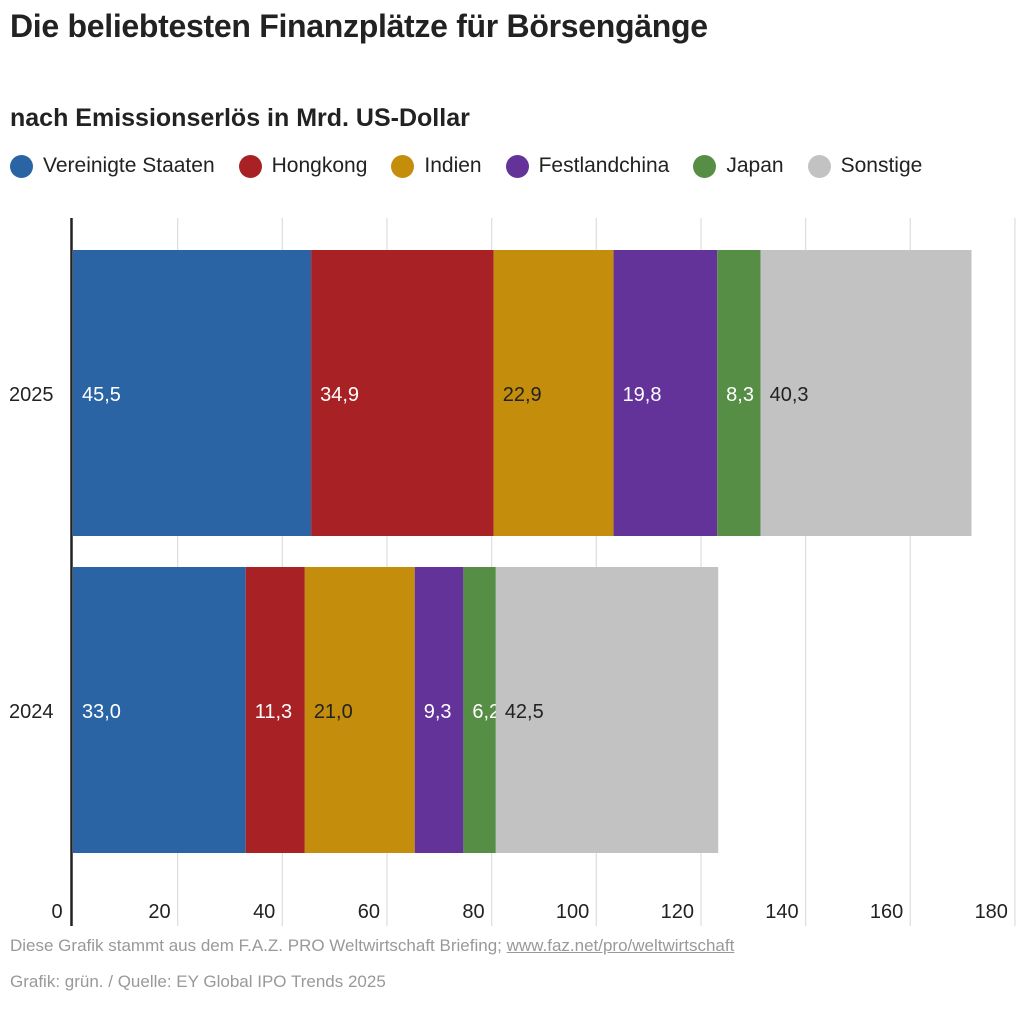 The height and width of the screenshot is (1015, 1024). I want to click on data-label-sonstige-2025: 40,3, so click(789, 395).